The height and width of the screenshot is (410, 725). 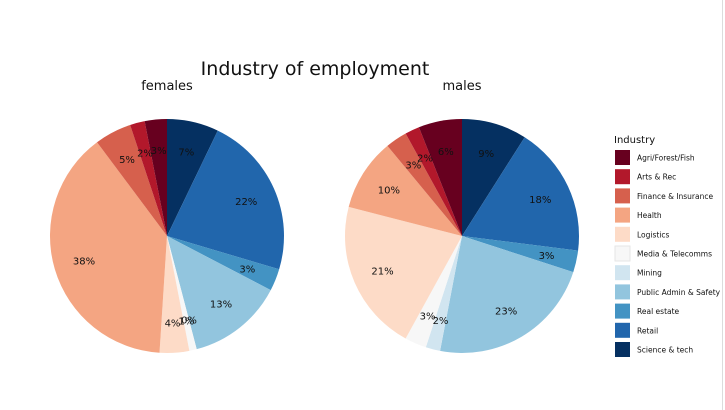 I want to click on slice-label-females-agri-forest-fish: 3%, so click(x=159, y=151).